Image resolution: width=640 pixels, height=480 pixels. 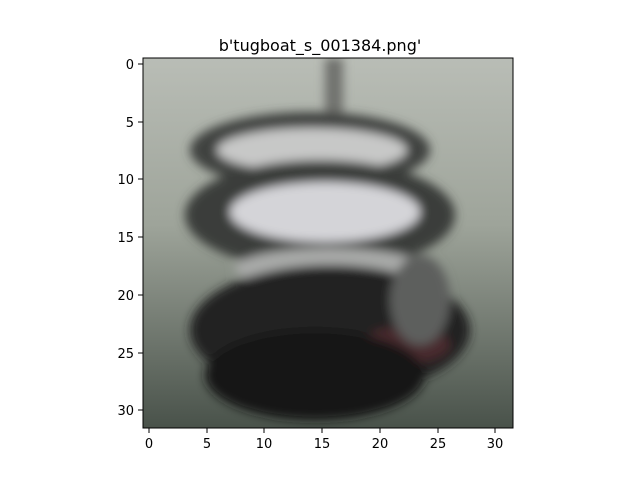 What do you see at coordinates (130, 123) in the screenshot?
I see `y-tick-5: 5` at bounding box center [130, 123].